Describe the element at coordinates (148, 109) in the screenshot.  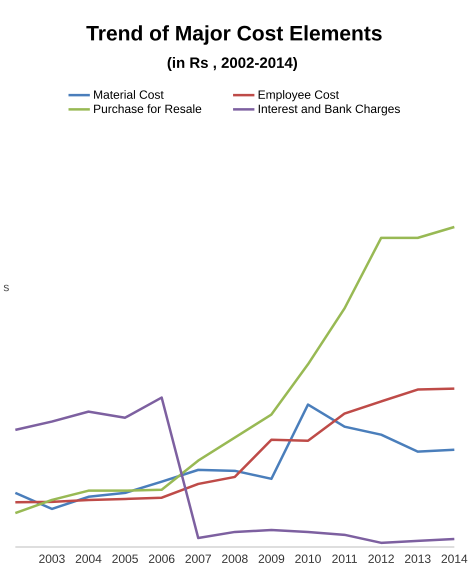
I see `legend-label: Purchase for Resale` at that location.